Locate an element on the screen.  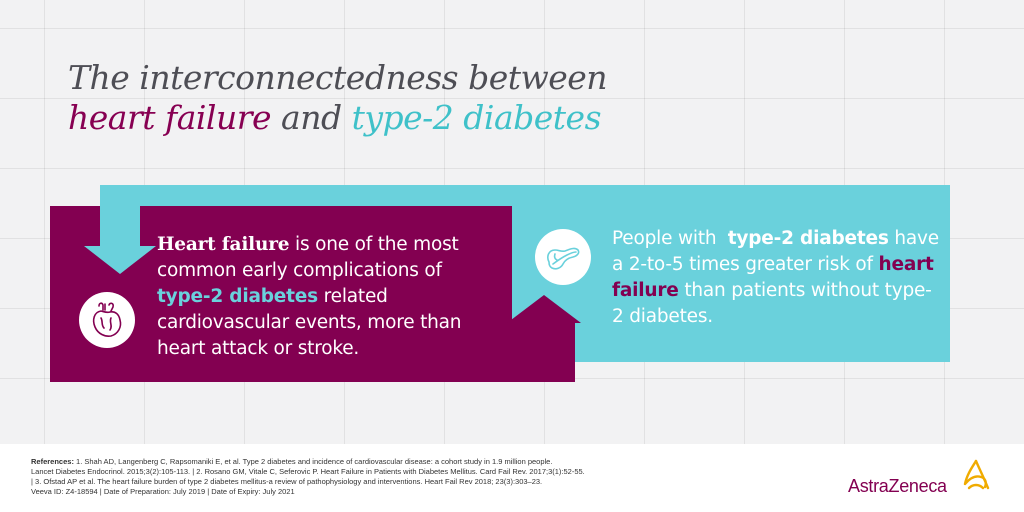
right-type2-diabetes: type-2 diabetes is located at coordinates (808, 238).